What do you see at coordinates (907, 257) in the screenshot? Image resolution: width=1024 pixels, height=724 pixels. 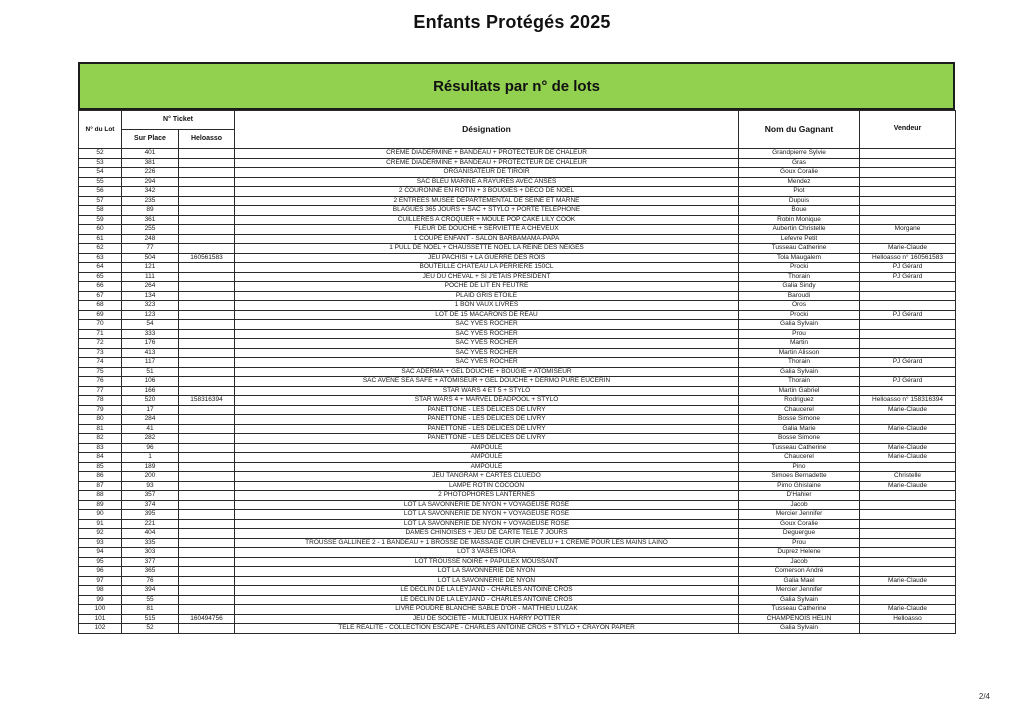 I see `vendeur-cell: Helloasso n° 160561583` at bounding box center [907, 257].